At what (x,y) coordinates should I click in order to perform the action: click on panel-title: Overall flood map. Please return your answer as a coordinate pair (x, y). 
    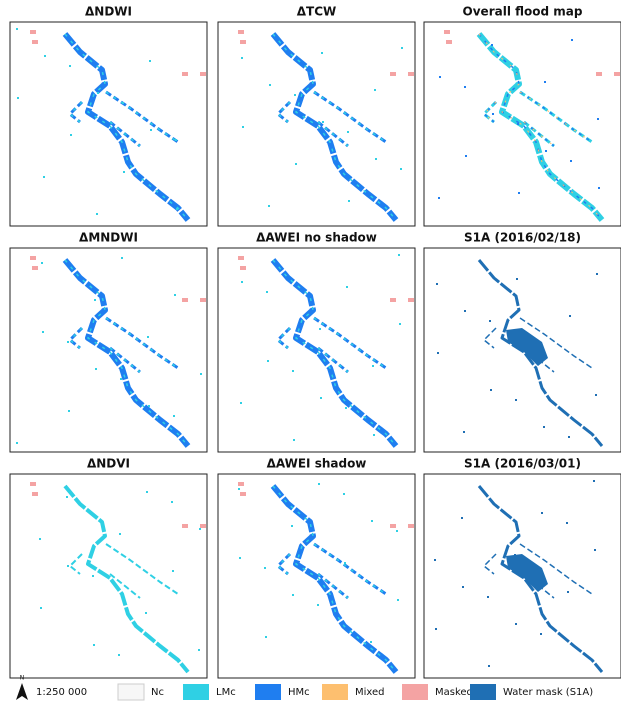
    Looking at the image, I should click on (523, 12).